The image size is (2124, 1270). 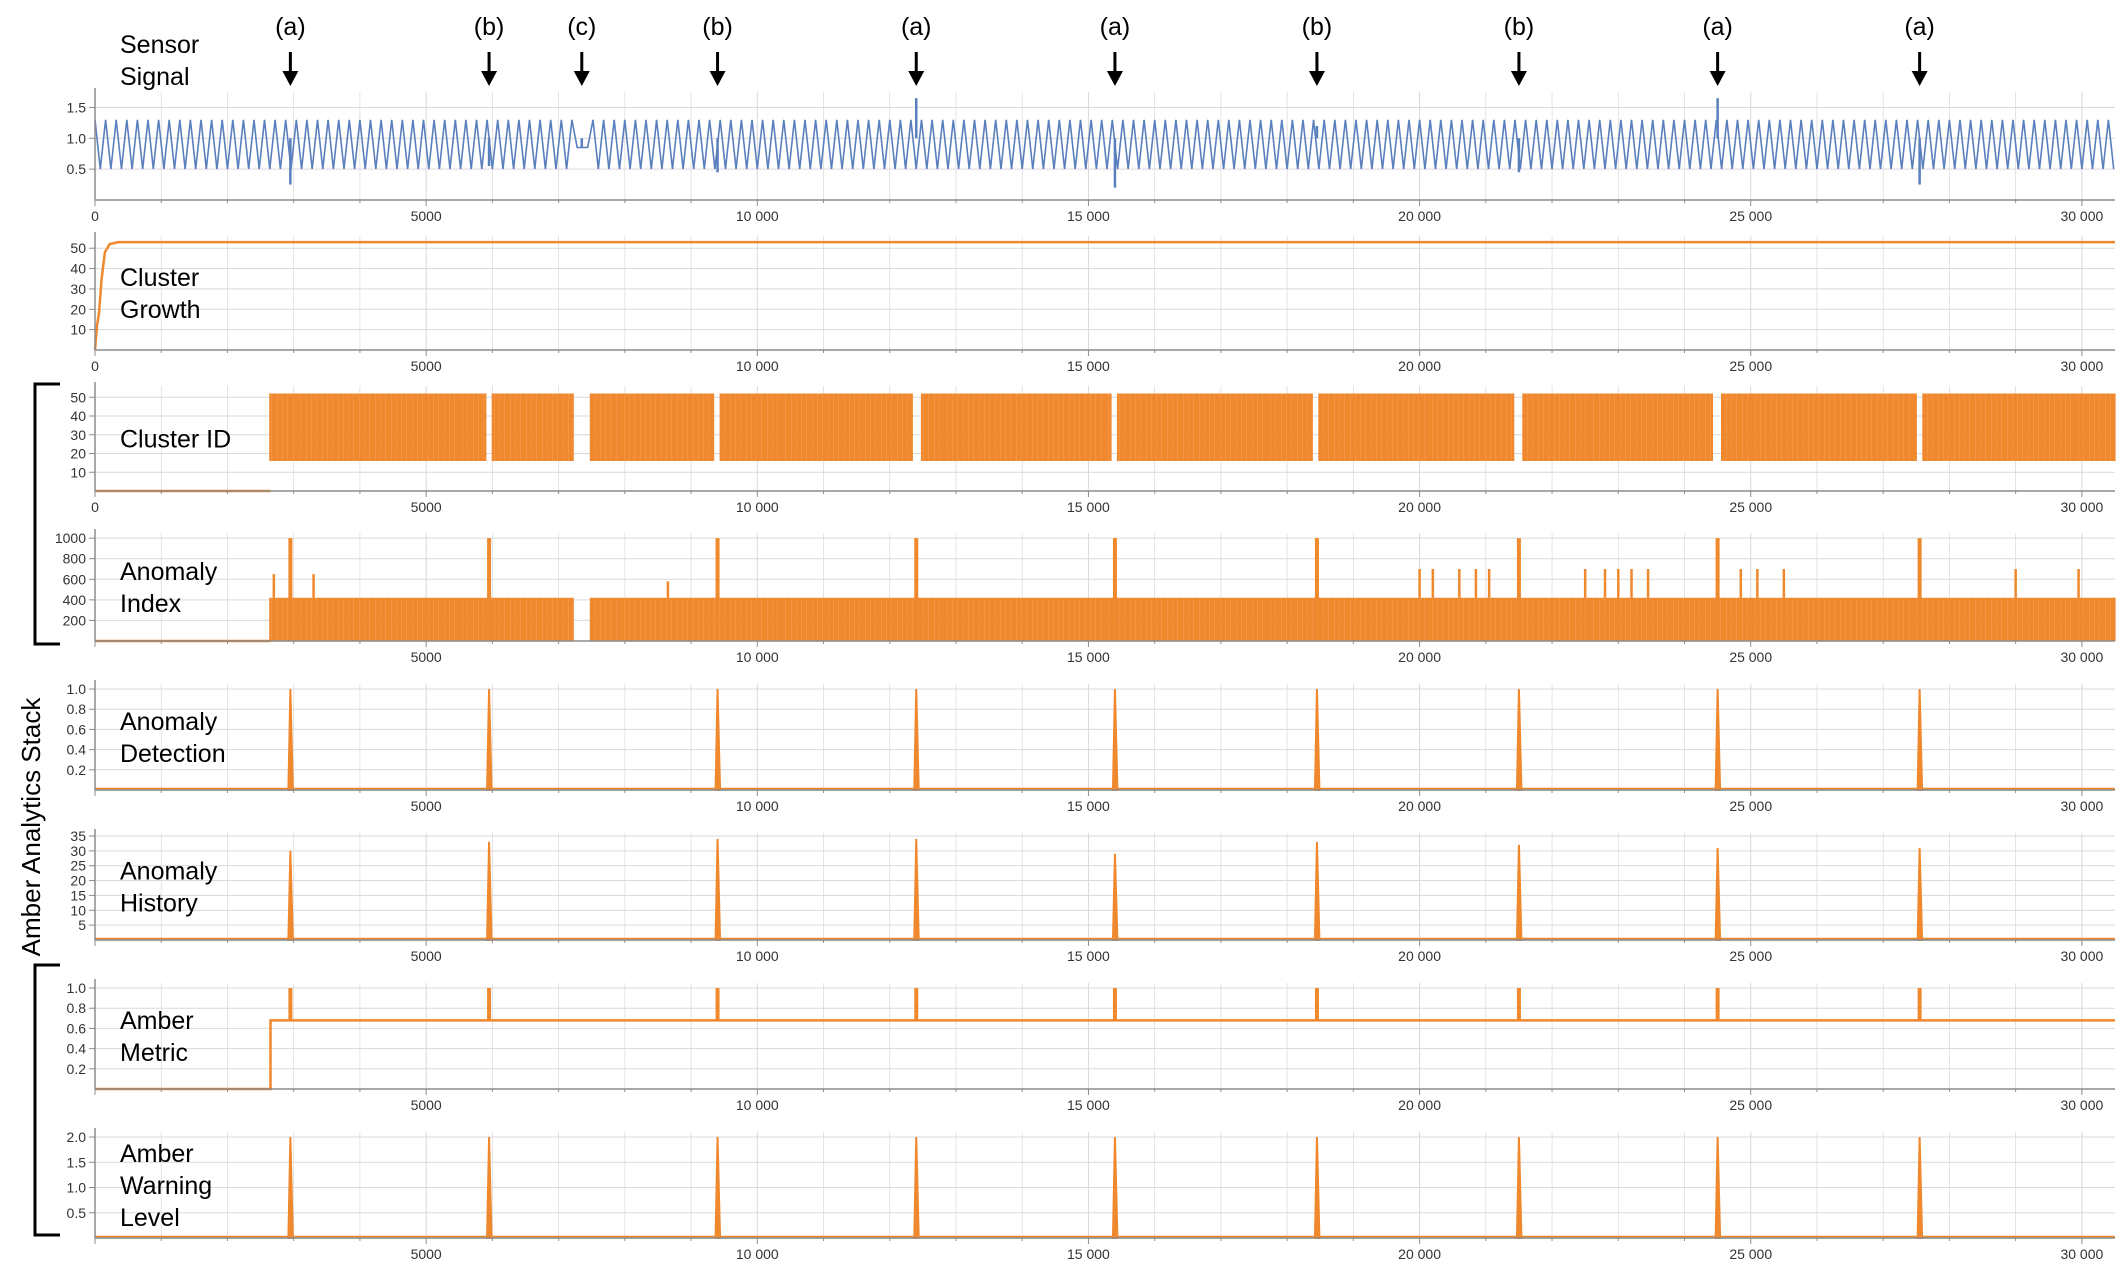 I want to click on y-tick-label: 0.2, so click(x=77, y=1069).